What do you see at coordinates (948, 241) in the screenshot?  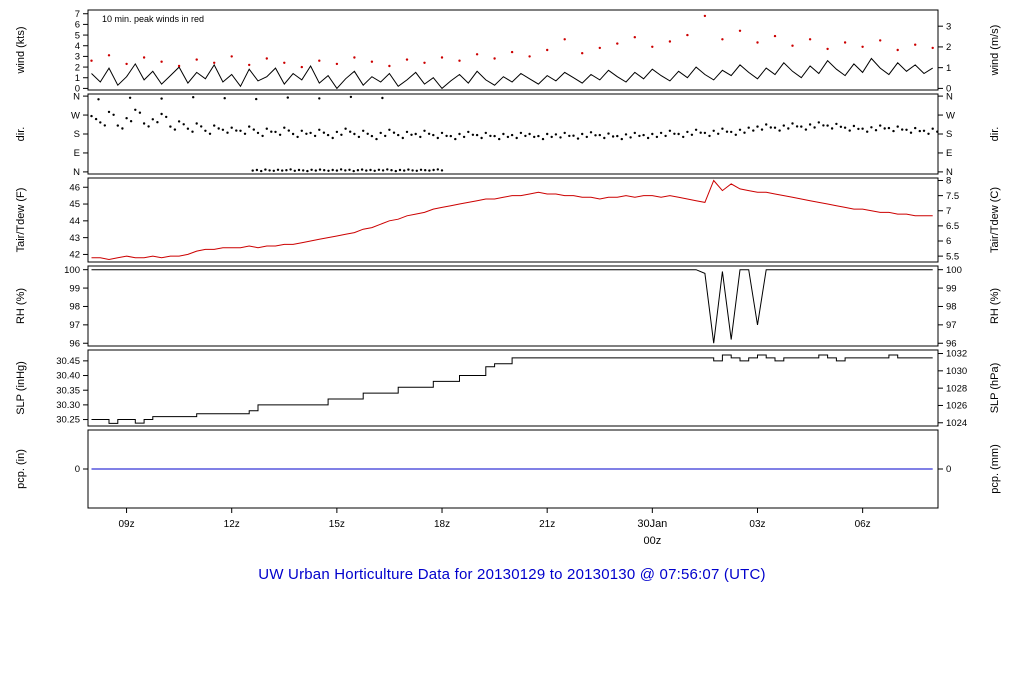 I see `ytick-right-temperature: 6` at bounding box center [948, 241].